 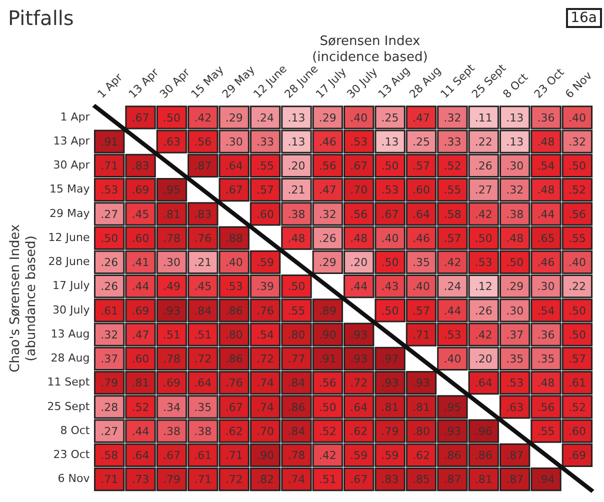 What do you see at coordinates (75, 117) in the screenshot?
I see `y-tick-label: 1 Apr` at bounding box center [75, 117].